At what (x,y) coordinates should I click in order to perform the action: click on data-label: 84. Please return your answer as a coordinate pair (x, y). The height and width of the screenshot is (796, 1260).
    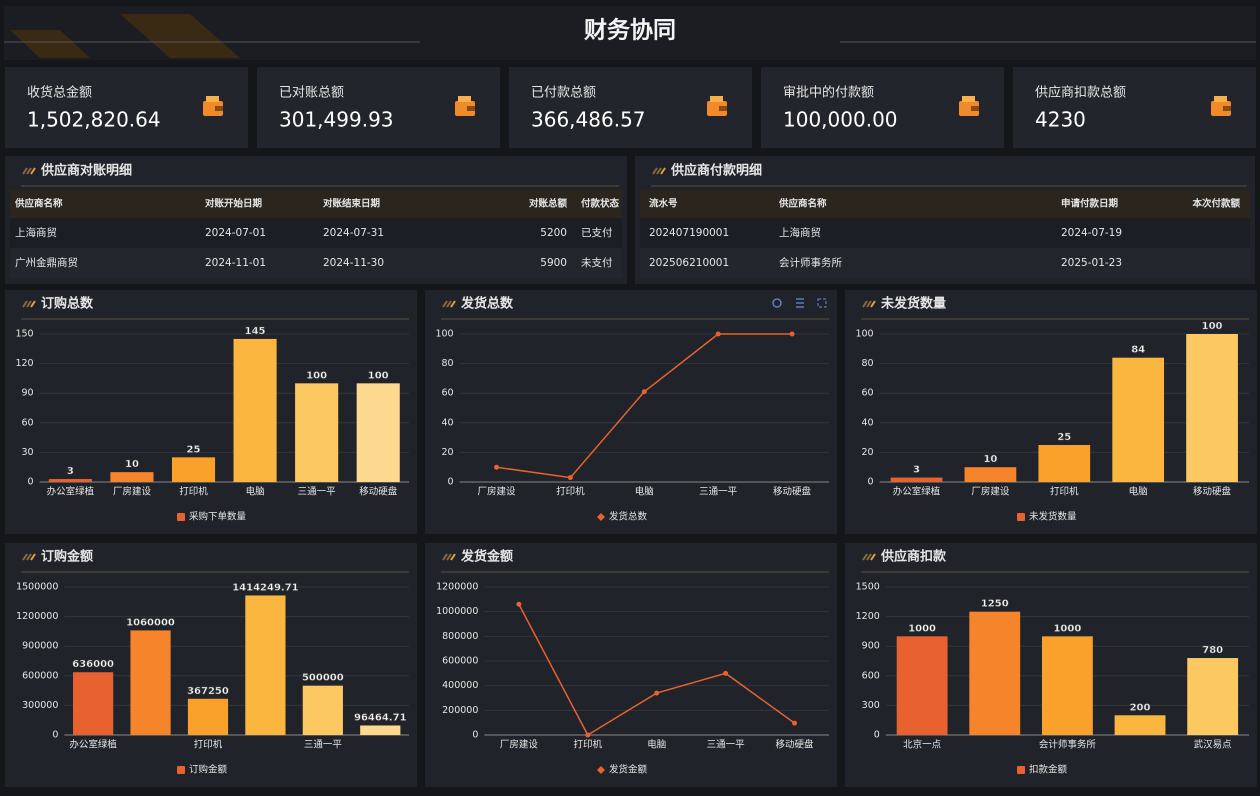
    Looking at the image, I should click on (1138, 350).